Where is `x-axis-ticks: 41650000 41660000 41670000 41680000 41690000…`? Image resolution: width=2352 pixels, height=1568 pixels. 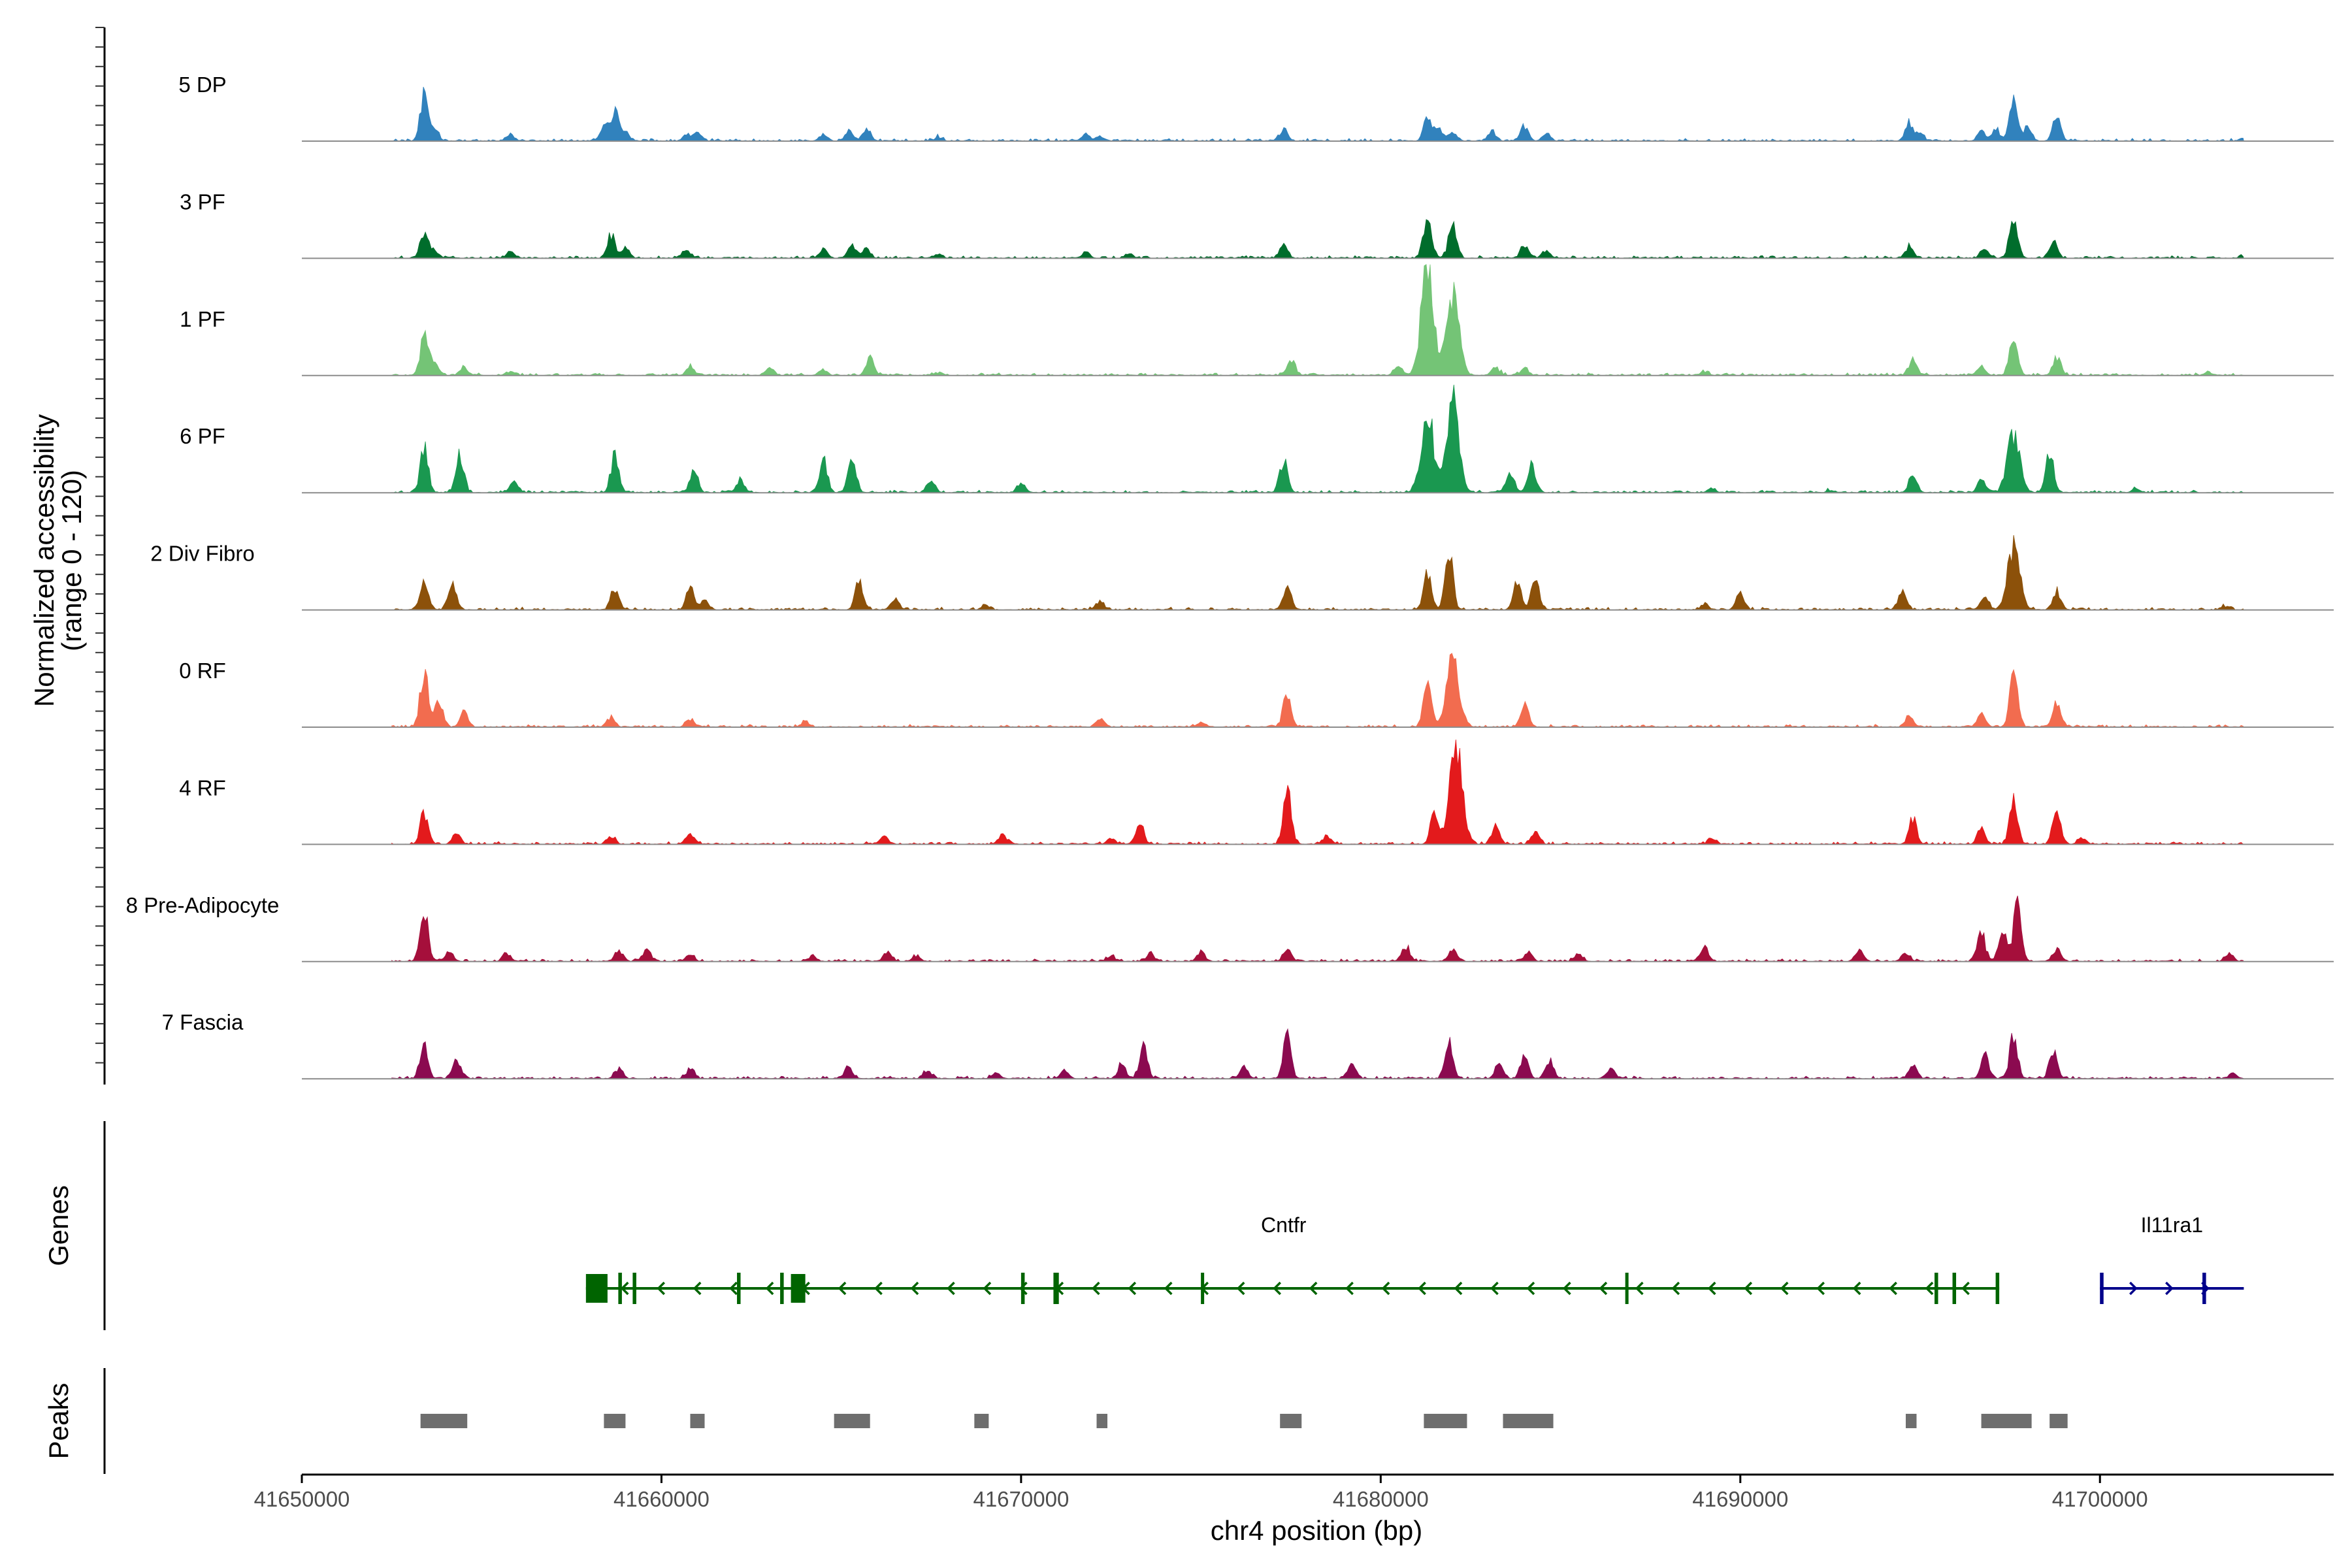 x-axis-ticks: 41650000 41660000 41670000 41680000 41690000… is located at coordinates (1201, 1493).